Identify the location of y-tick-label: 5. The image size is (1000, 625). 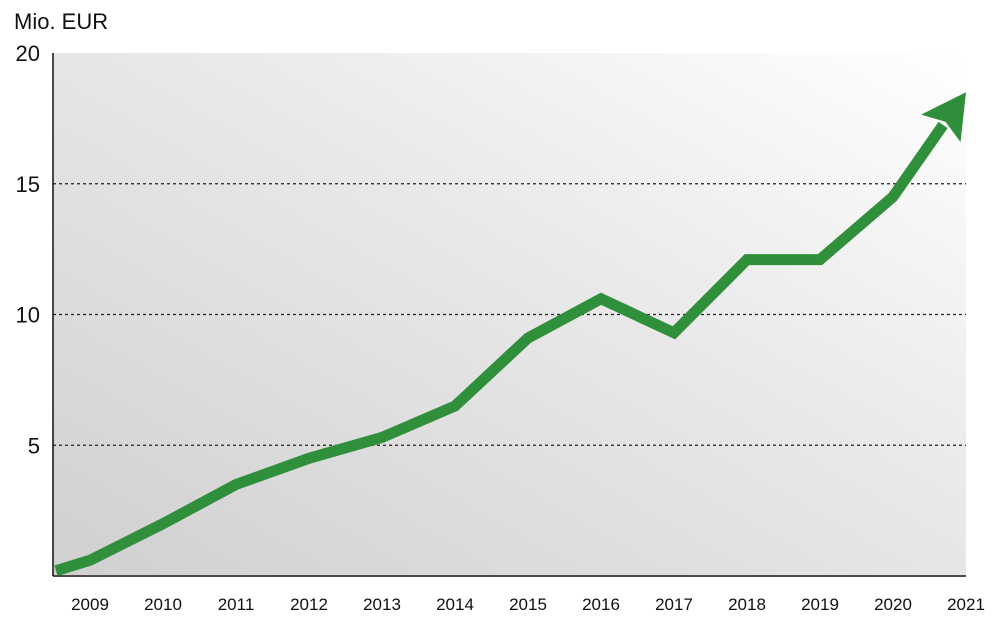
(34, 445).